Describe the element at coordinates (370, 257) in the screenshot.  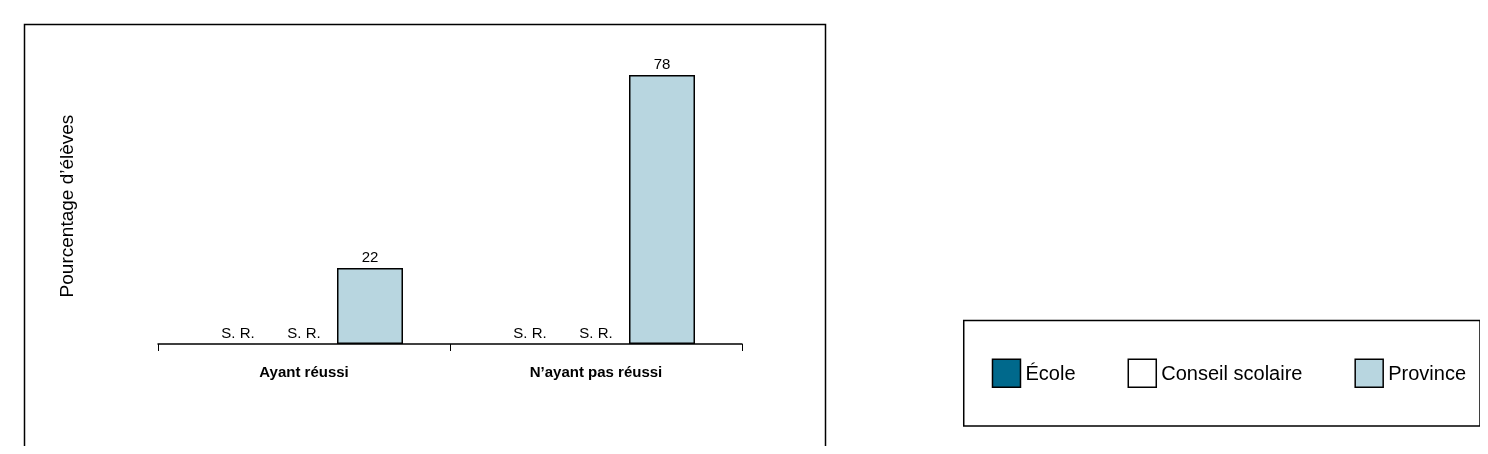
I see `data-label: 22` at that location.